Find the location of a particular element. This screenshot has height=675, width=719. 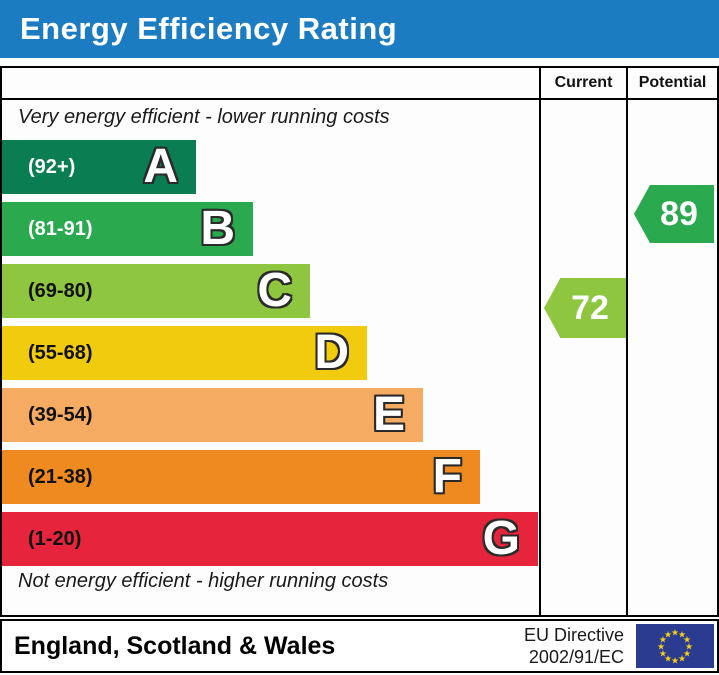

band-letter: E is located at coordinates (388, 414).